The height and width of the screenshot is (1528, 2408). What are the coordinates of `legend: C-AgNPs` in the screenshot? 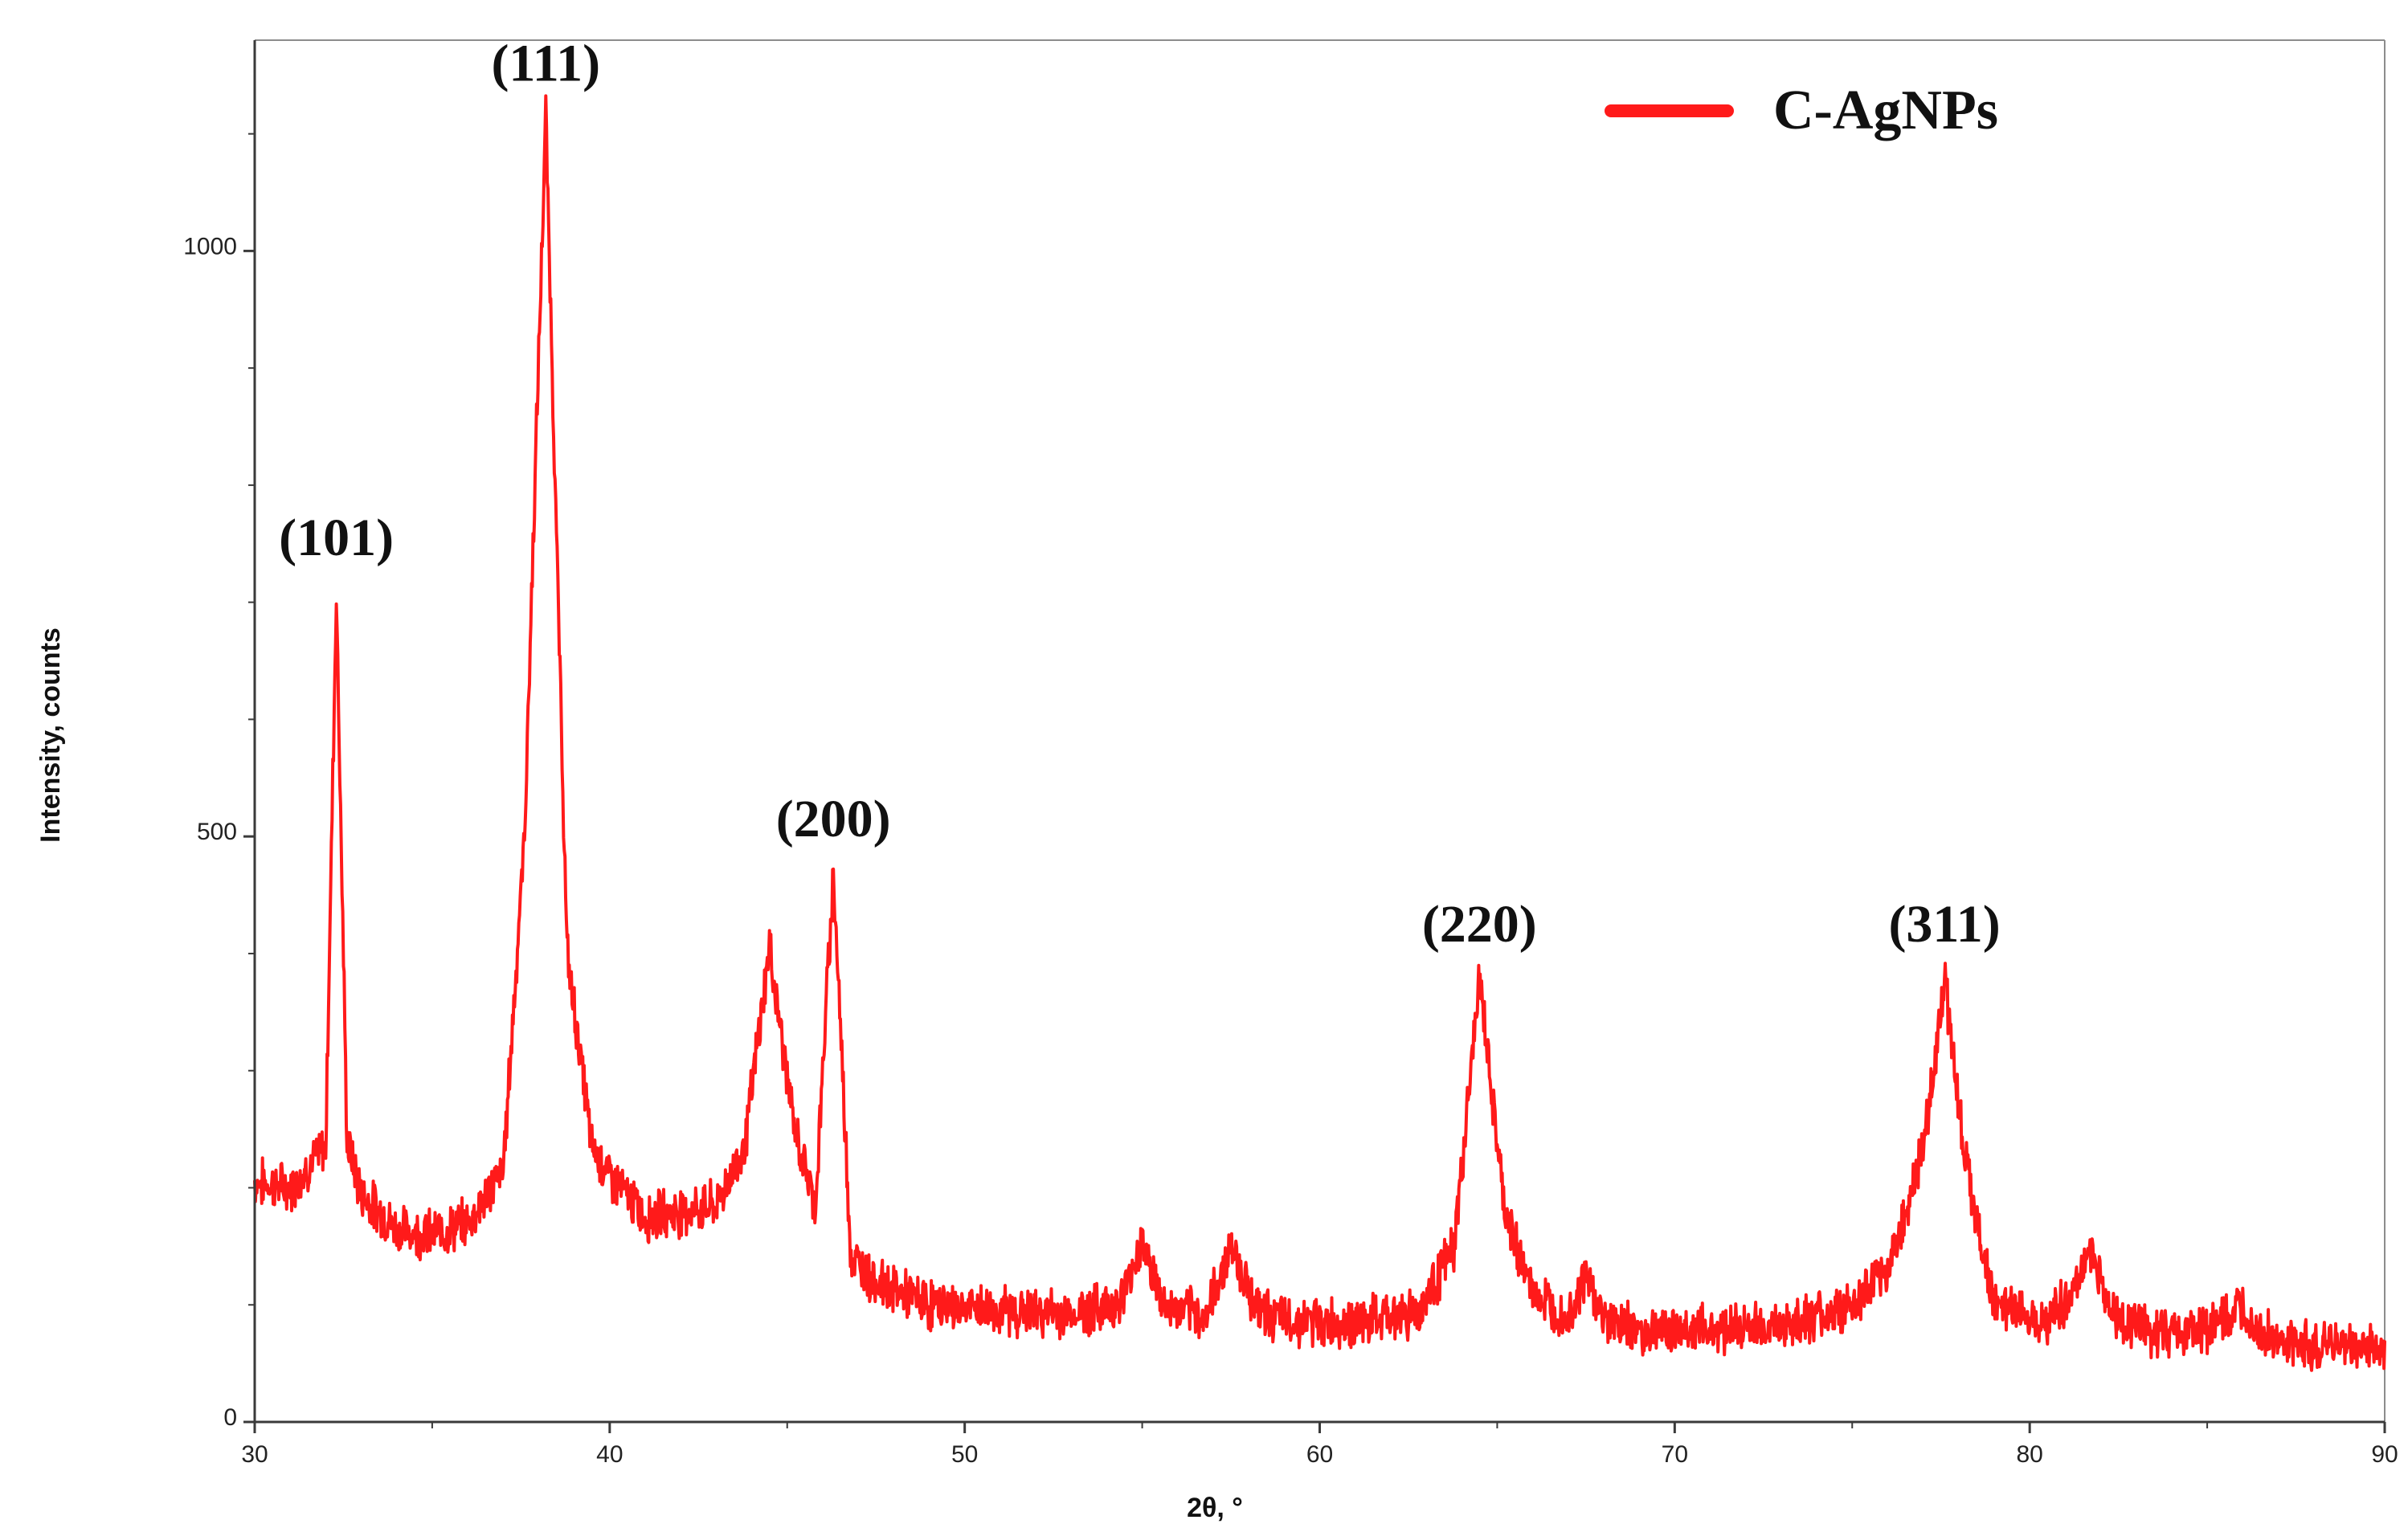 It's located at (1801, 111).